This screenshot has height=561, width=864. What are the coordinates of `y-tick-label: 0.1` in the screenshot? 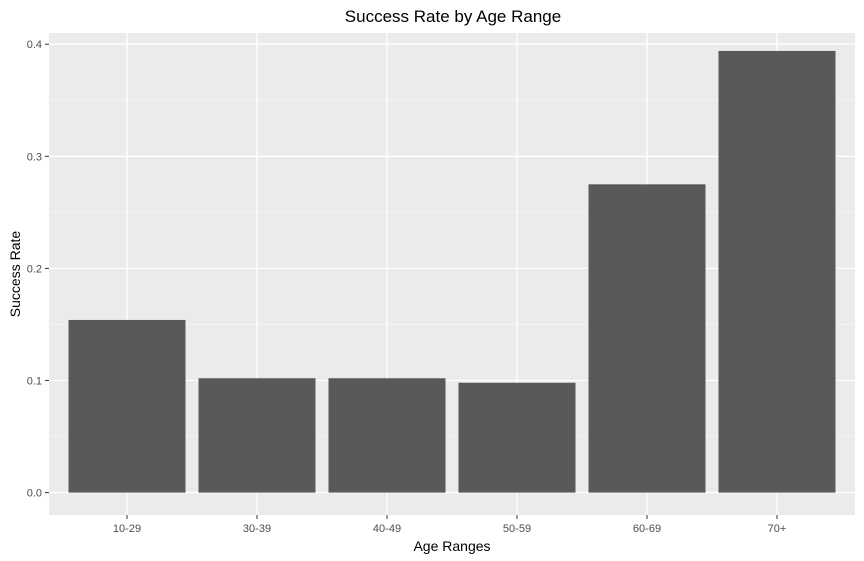 It's located at (34, 381).